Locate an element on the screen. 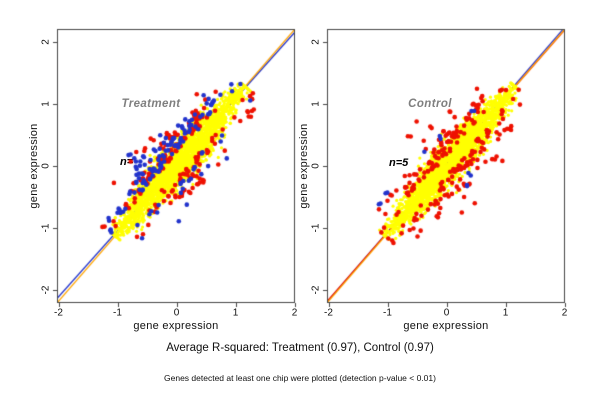 The width and height of the screenshot is (600, 400). annotation-treatment: Treatment is located at coordinates (151, 104).